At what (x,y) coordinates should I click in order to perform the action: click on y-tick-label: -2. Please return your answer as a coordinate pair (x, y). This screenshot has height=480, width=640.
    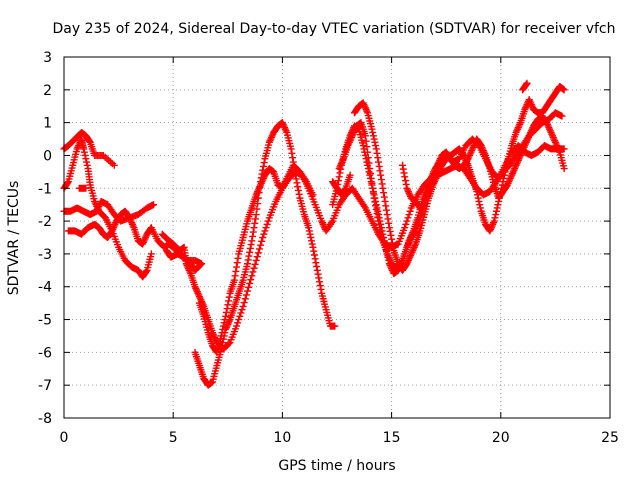
    Looking at the image, I should click on (45, 222).